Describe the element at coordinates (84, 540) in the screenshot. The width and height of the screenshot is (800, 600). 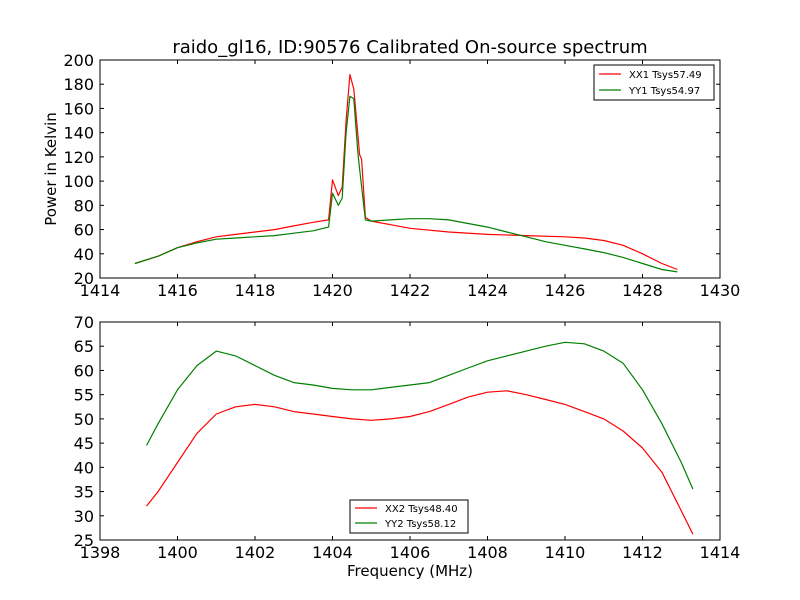
I see `bottom-y-tick-label: 25` at that location.